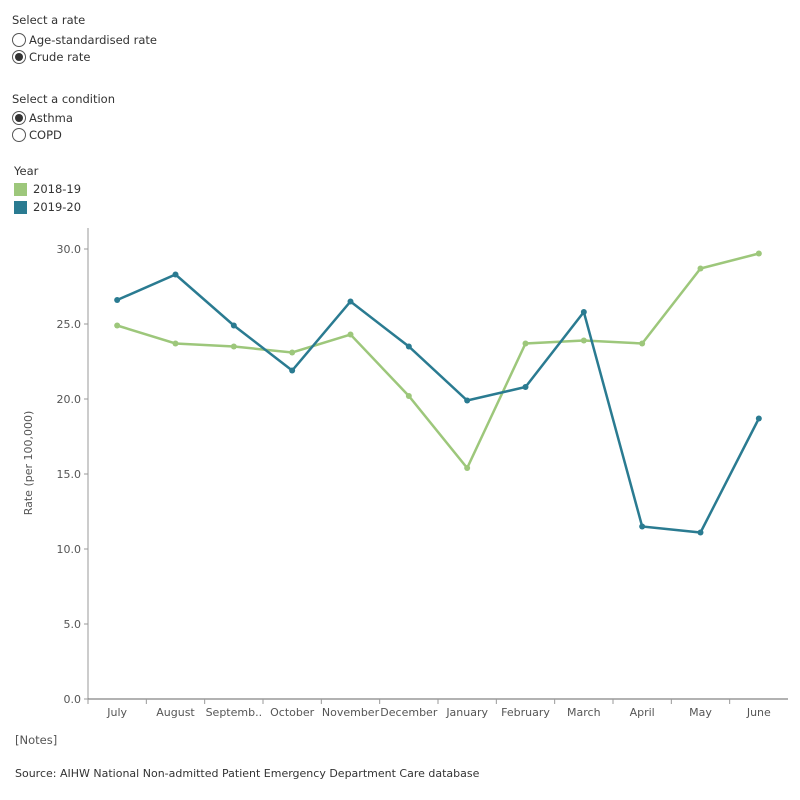  I want to click on x-tick-label: May, so click(700, 712).